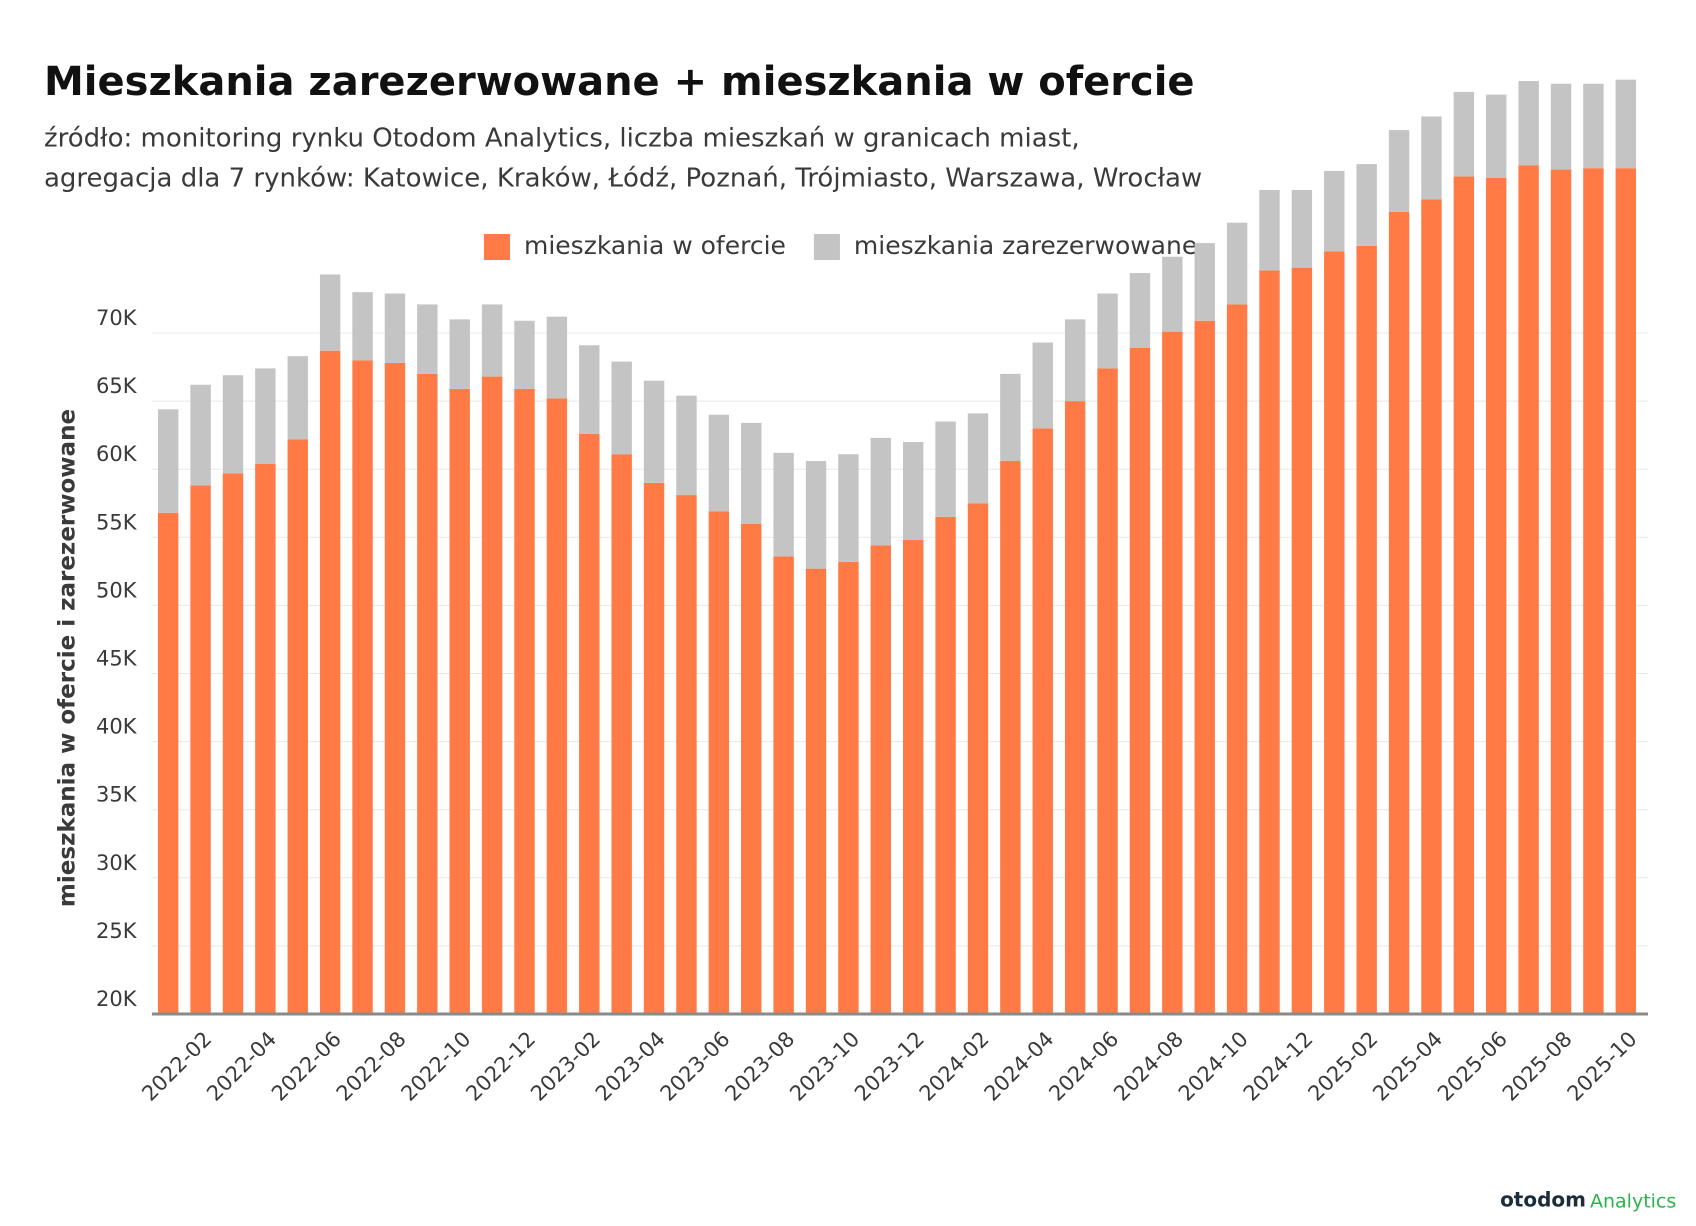  I want to click on y-tick-label: 30K, so click(117, 863).